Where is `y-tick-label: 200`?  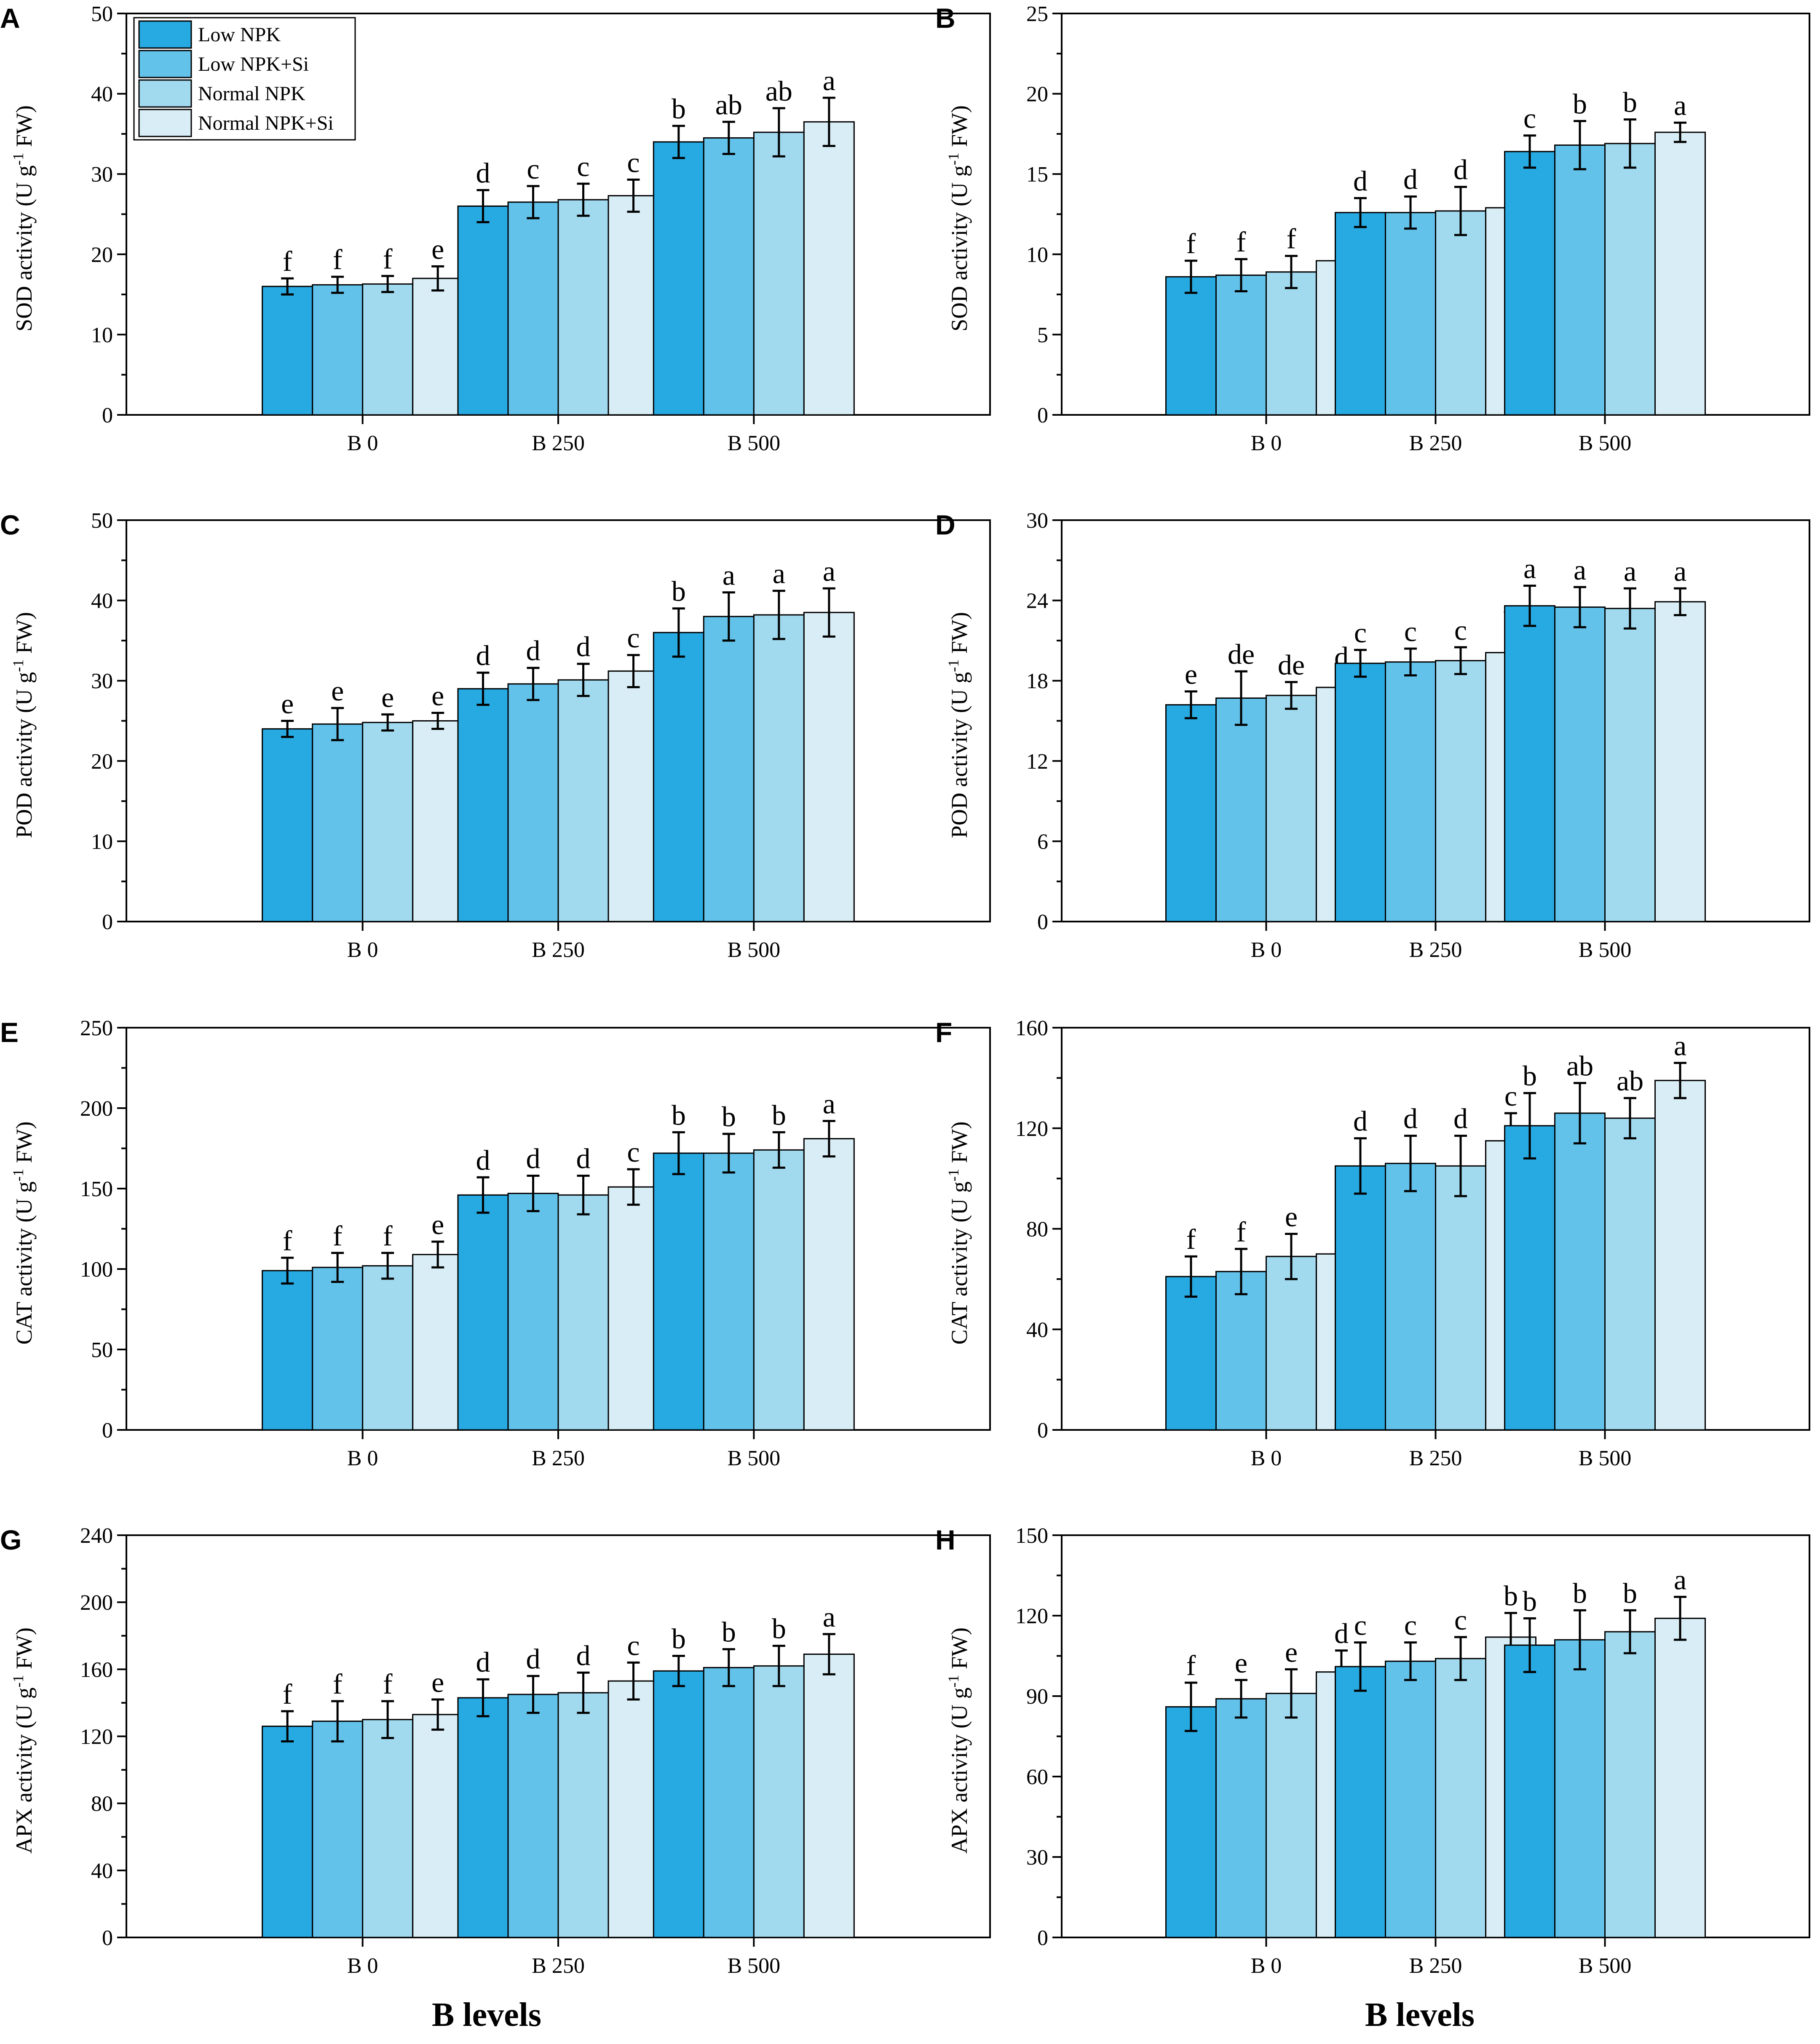
y-tick-label: 200 is located at coordinates (96, 1109).